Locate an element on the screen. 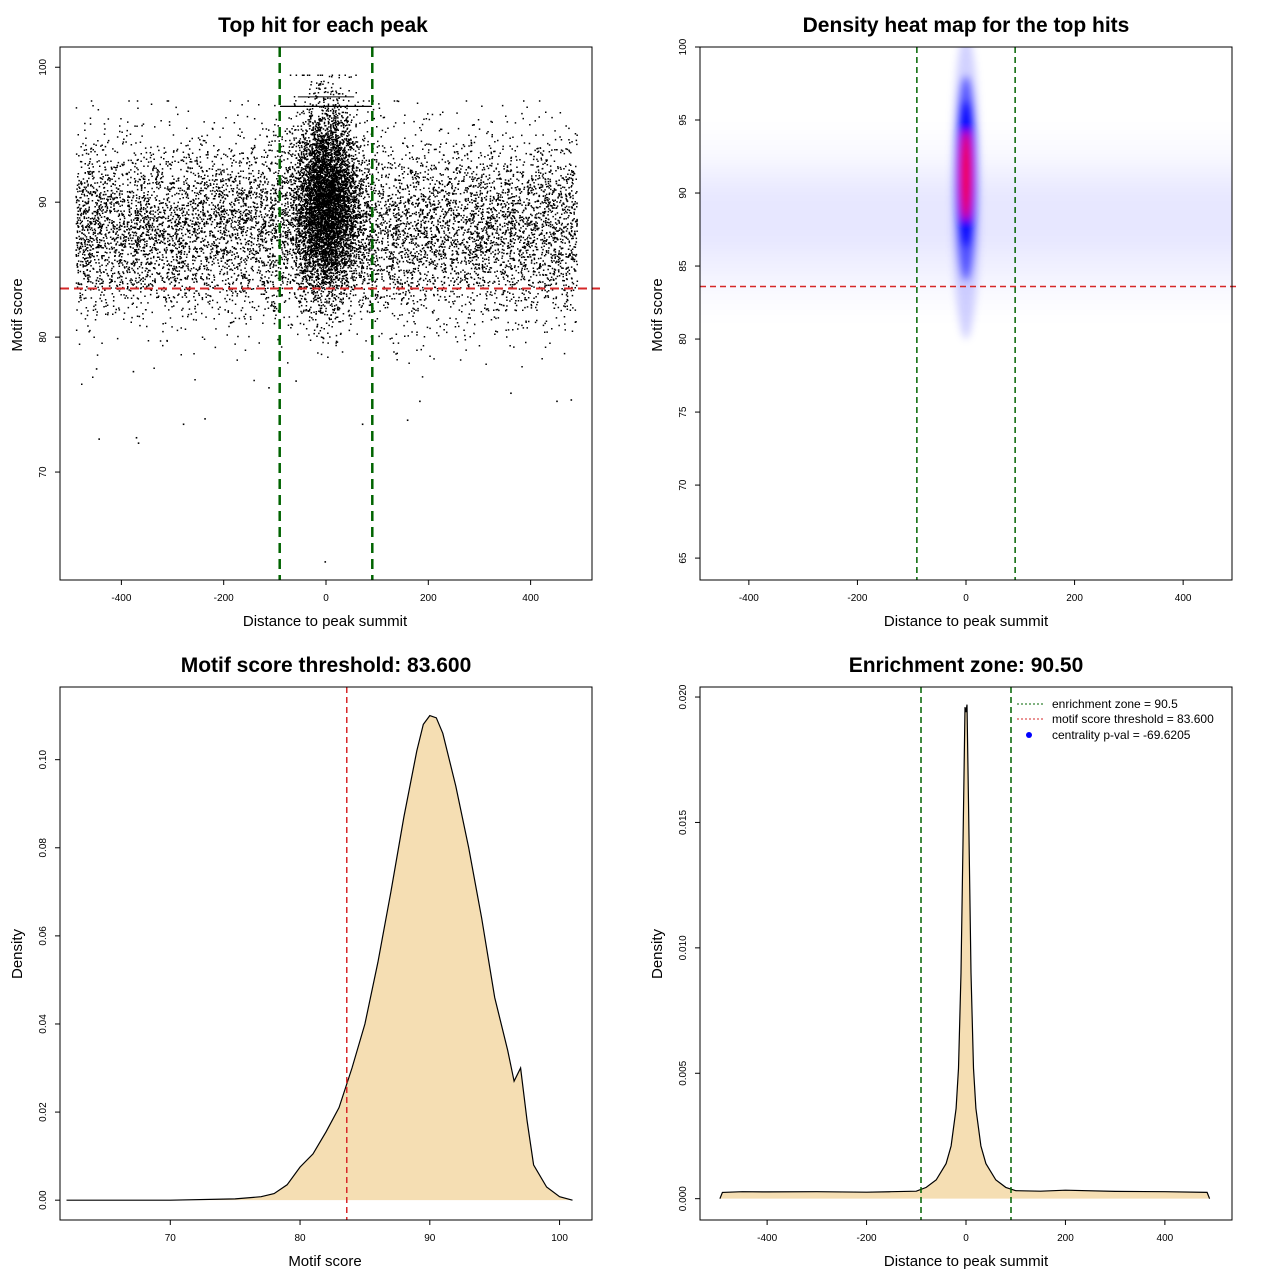 The image size is (1280, 1280). heatmap-core is located at coordinates (966, 193).